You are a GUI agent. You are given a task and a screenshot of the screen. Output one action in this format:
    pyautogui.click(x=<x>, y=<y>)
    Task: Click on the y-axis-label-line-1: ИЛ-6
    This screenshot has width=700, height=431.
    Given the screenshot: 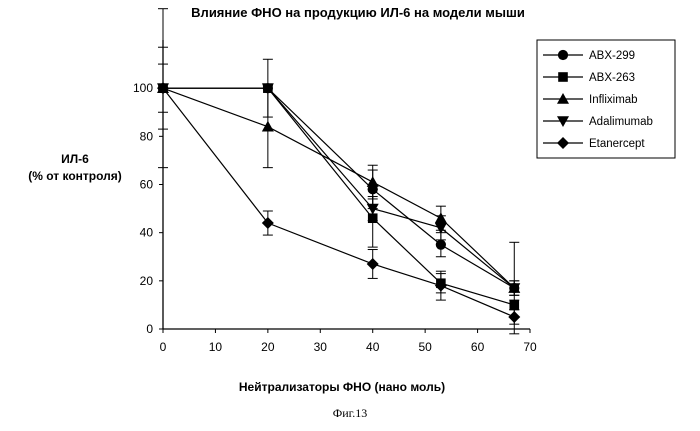 What is the action you would take?
    pyautogui.click(x=75, y=159)
    